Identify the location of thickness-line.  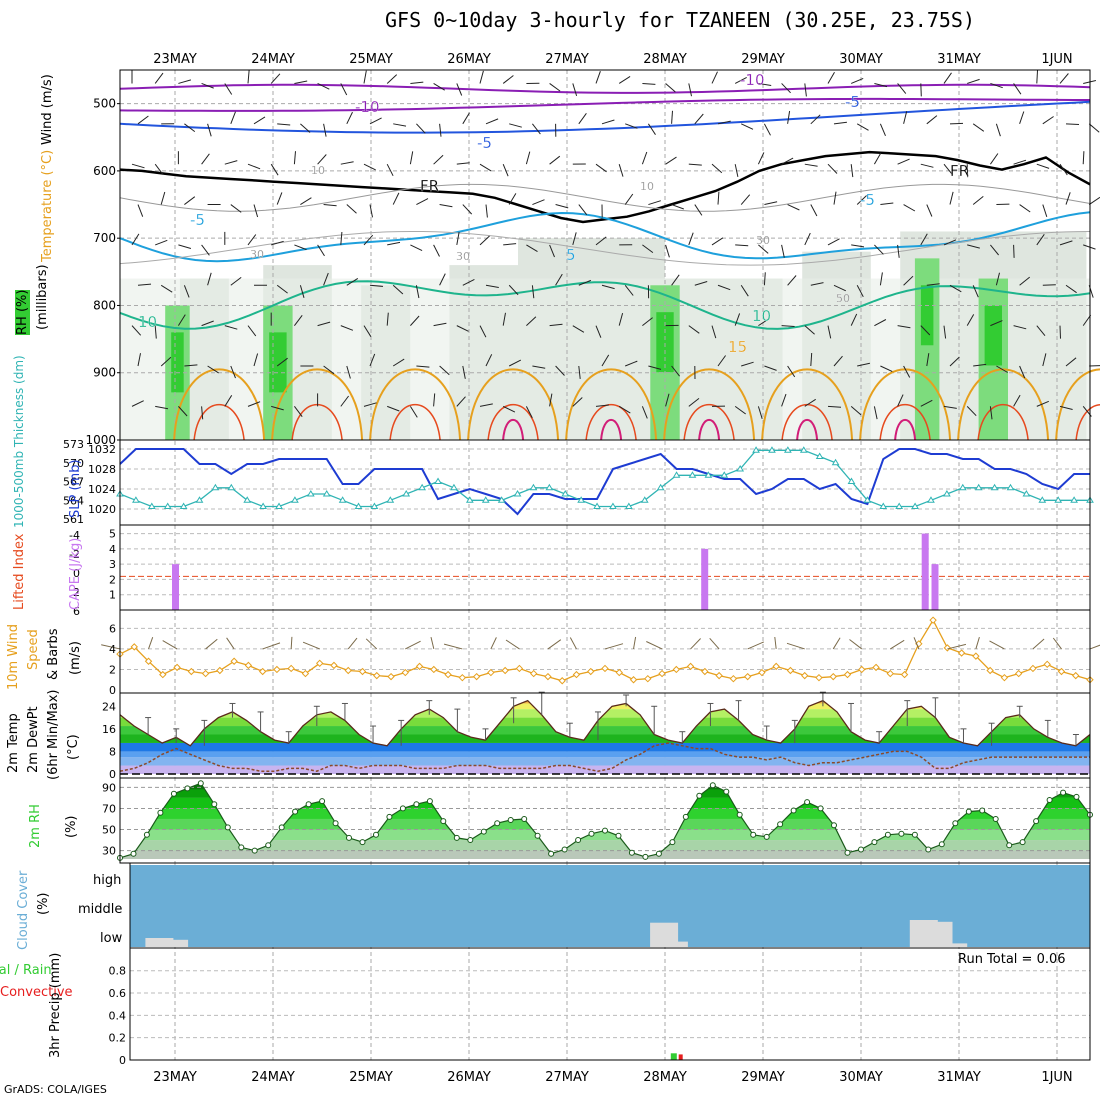
(604, 478).